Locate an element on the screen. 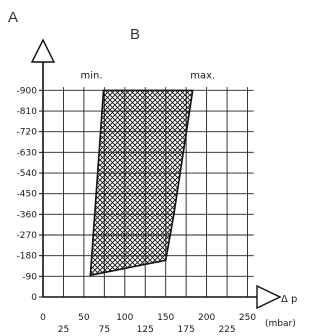 Image resolution: width=320 pixels, height=336 pixels. y-tick-labels: 0 -90 -180 -270 -360 -450 -540 -630 -720 -810 -900 is located at coordinates (30, 194).